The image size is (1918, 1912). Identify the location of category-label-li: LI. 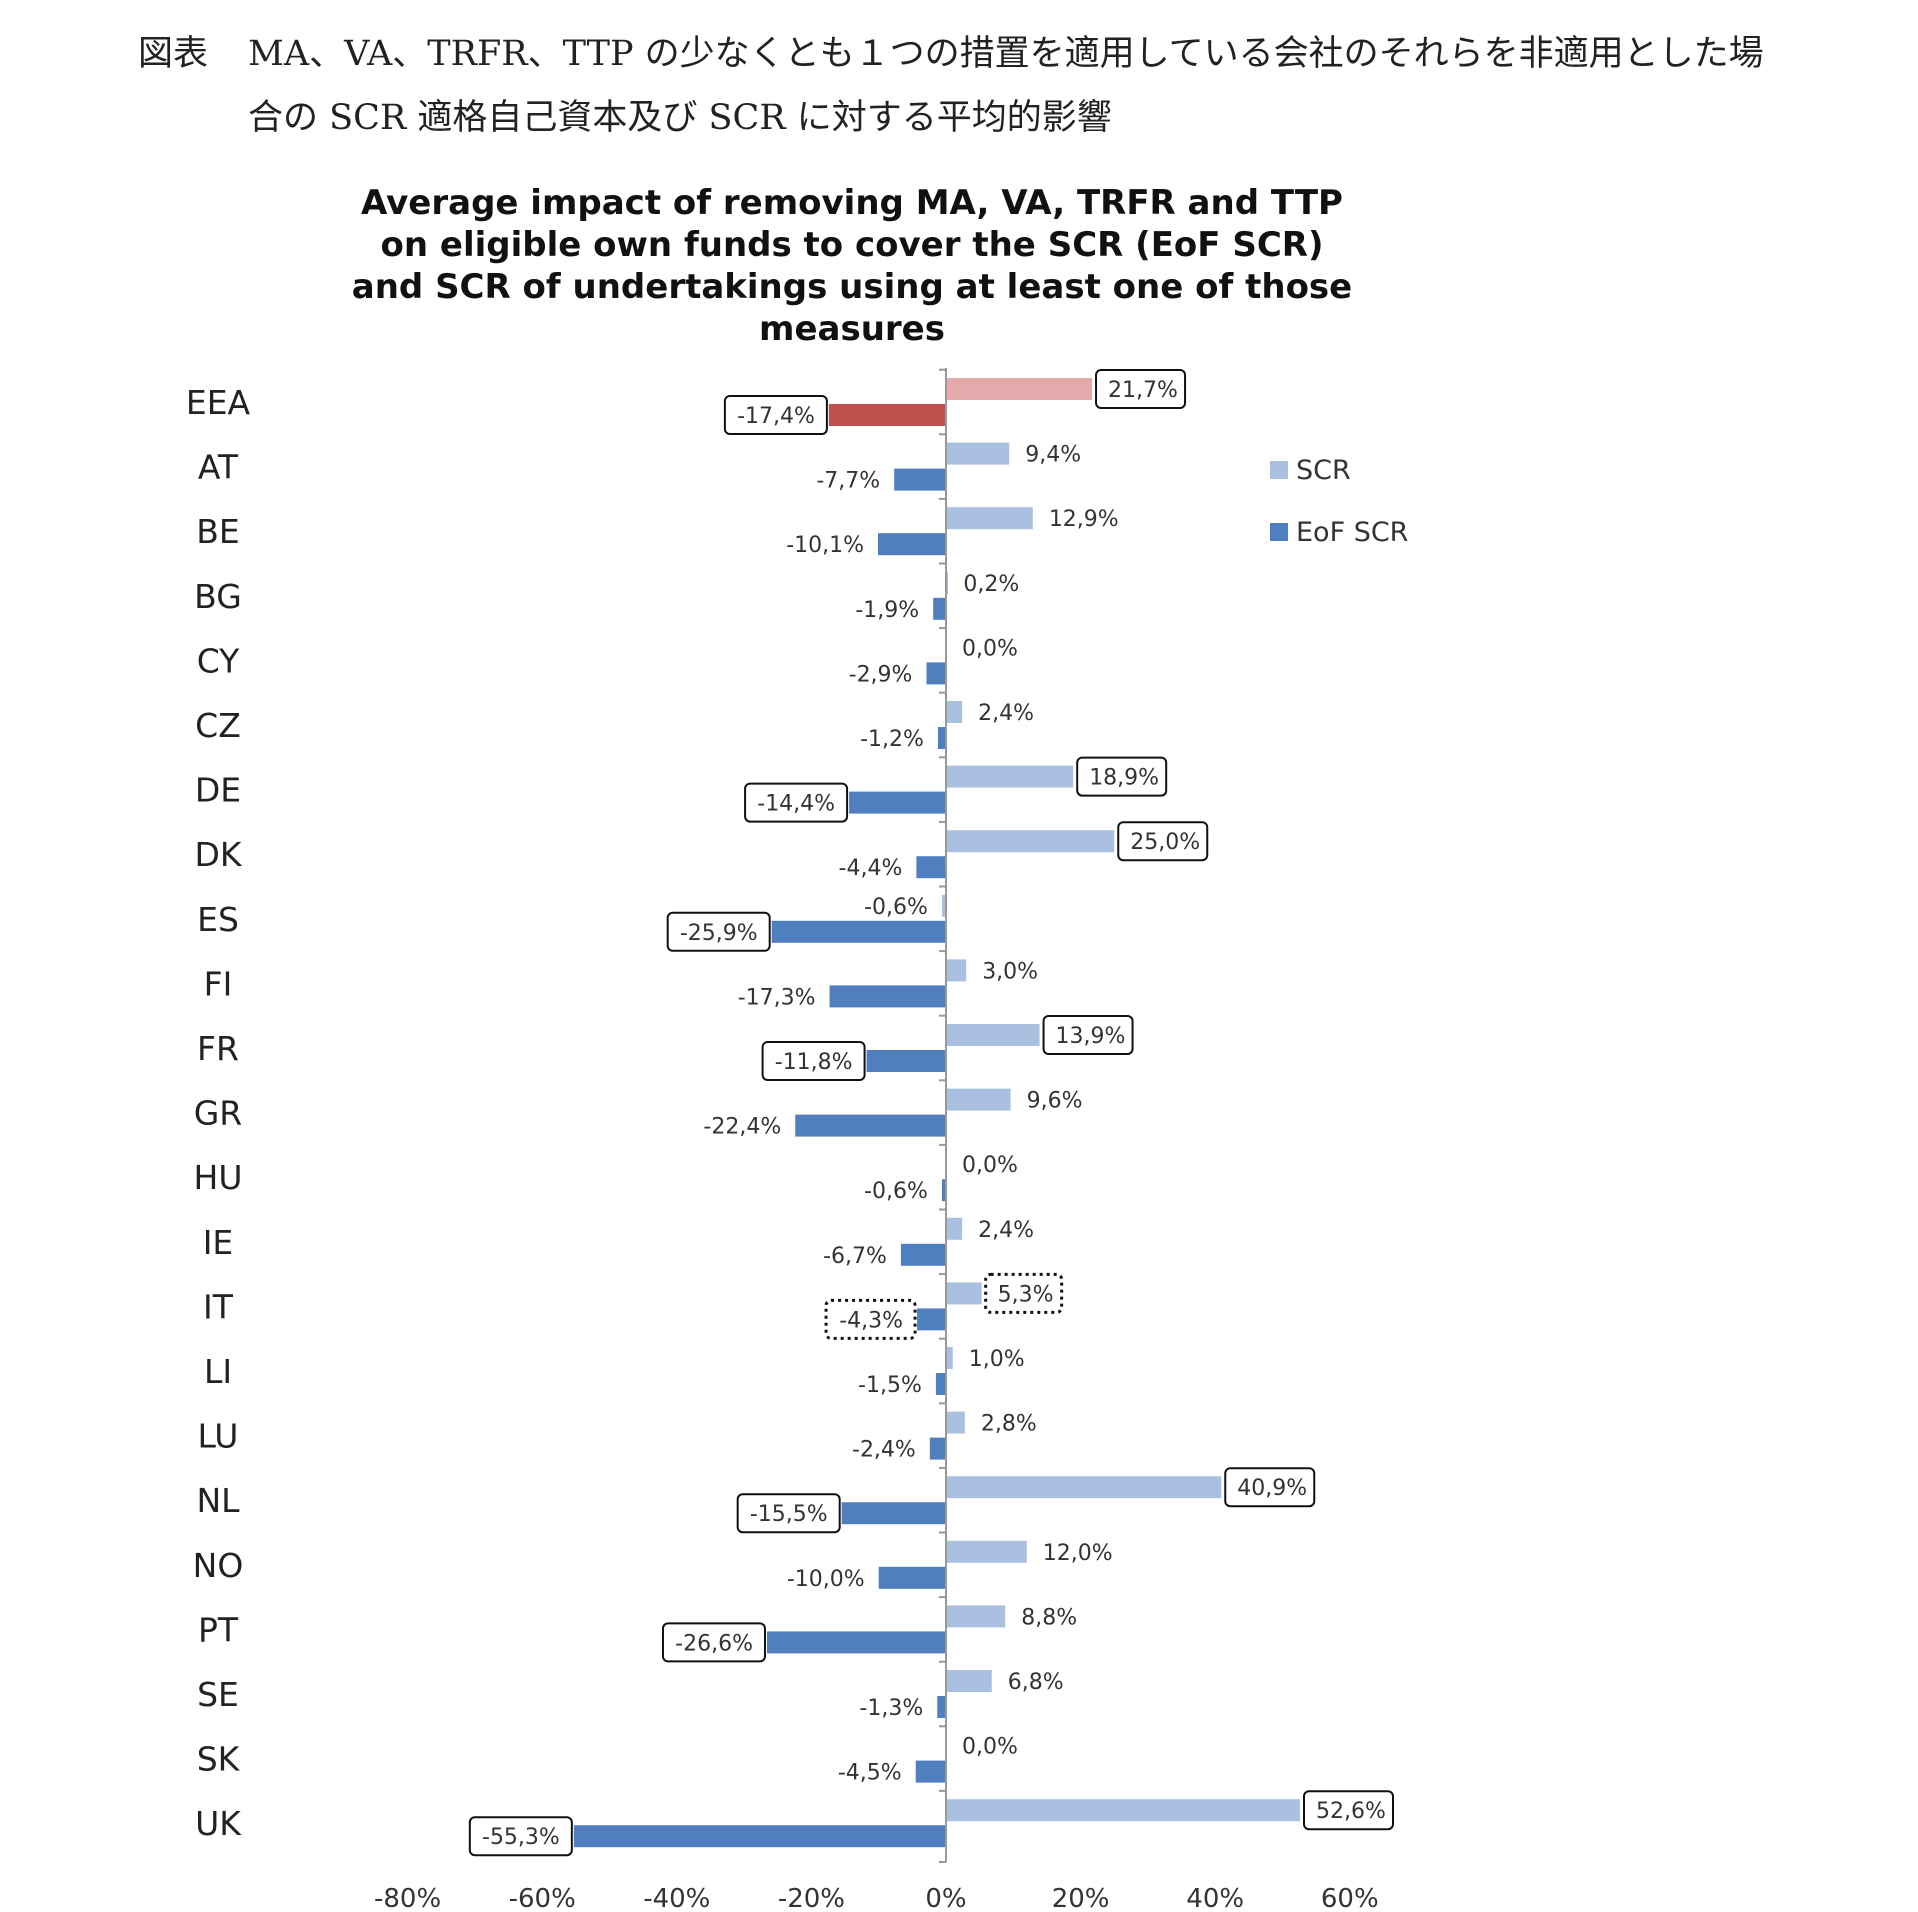
(218, 1371).